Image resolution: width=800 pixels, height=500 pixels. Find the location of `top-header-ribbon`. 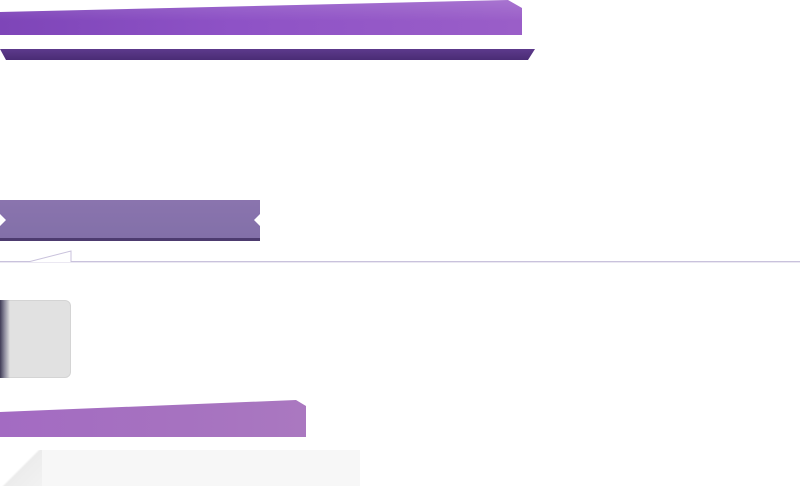

top-header-ribbon is located at coordinates (261, 17).